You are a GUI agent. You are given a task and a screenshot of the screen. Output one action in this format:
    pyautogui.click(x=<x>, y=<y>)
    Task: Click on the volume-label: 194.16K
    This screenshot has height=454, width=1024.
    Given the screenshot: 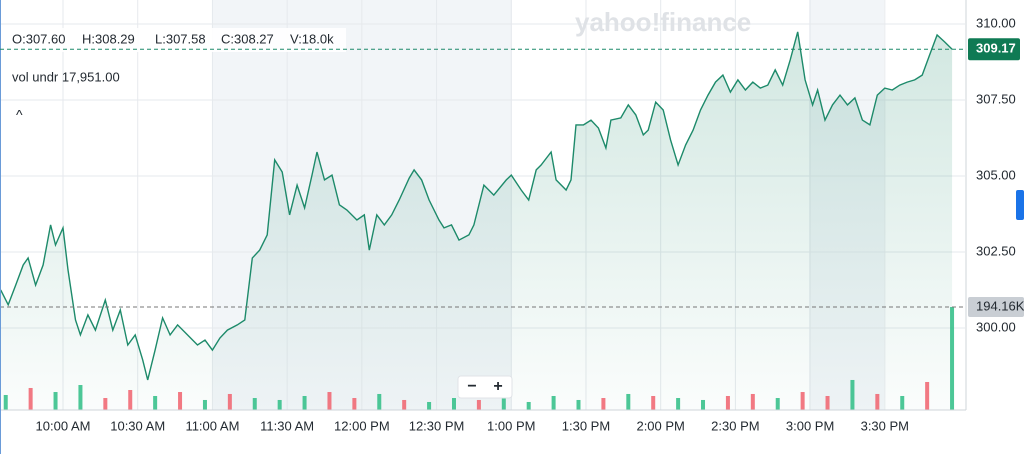 What is the action you would take?
    pyautogui.click(x=1000, y=305)
    